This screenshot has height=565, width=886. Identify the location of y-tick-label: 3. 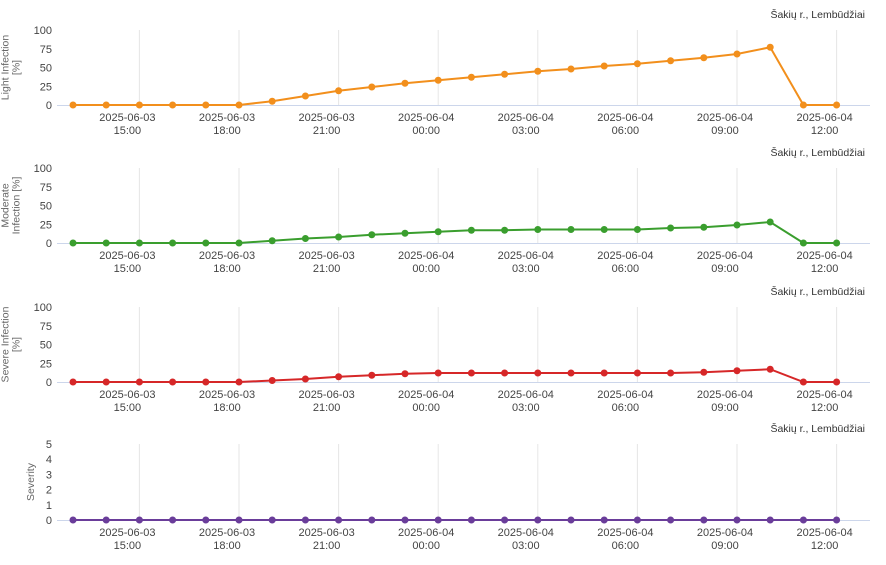
(49, 475).